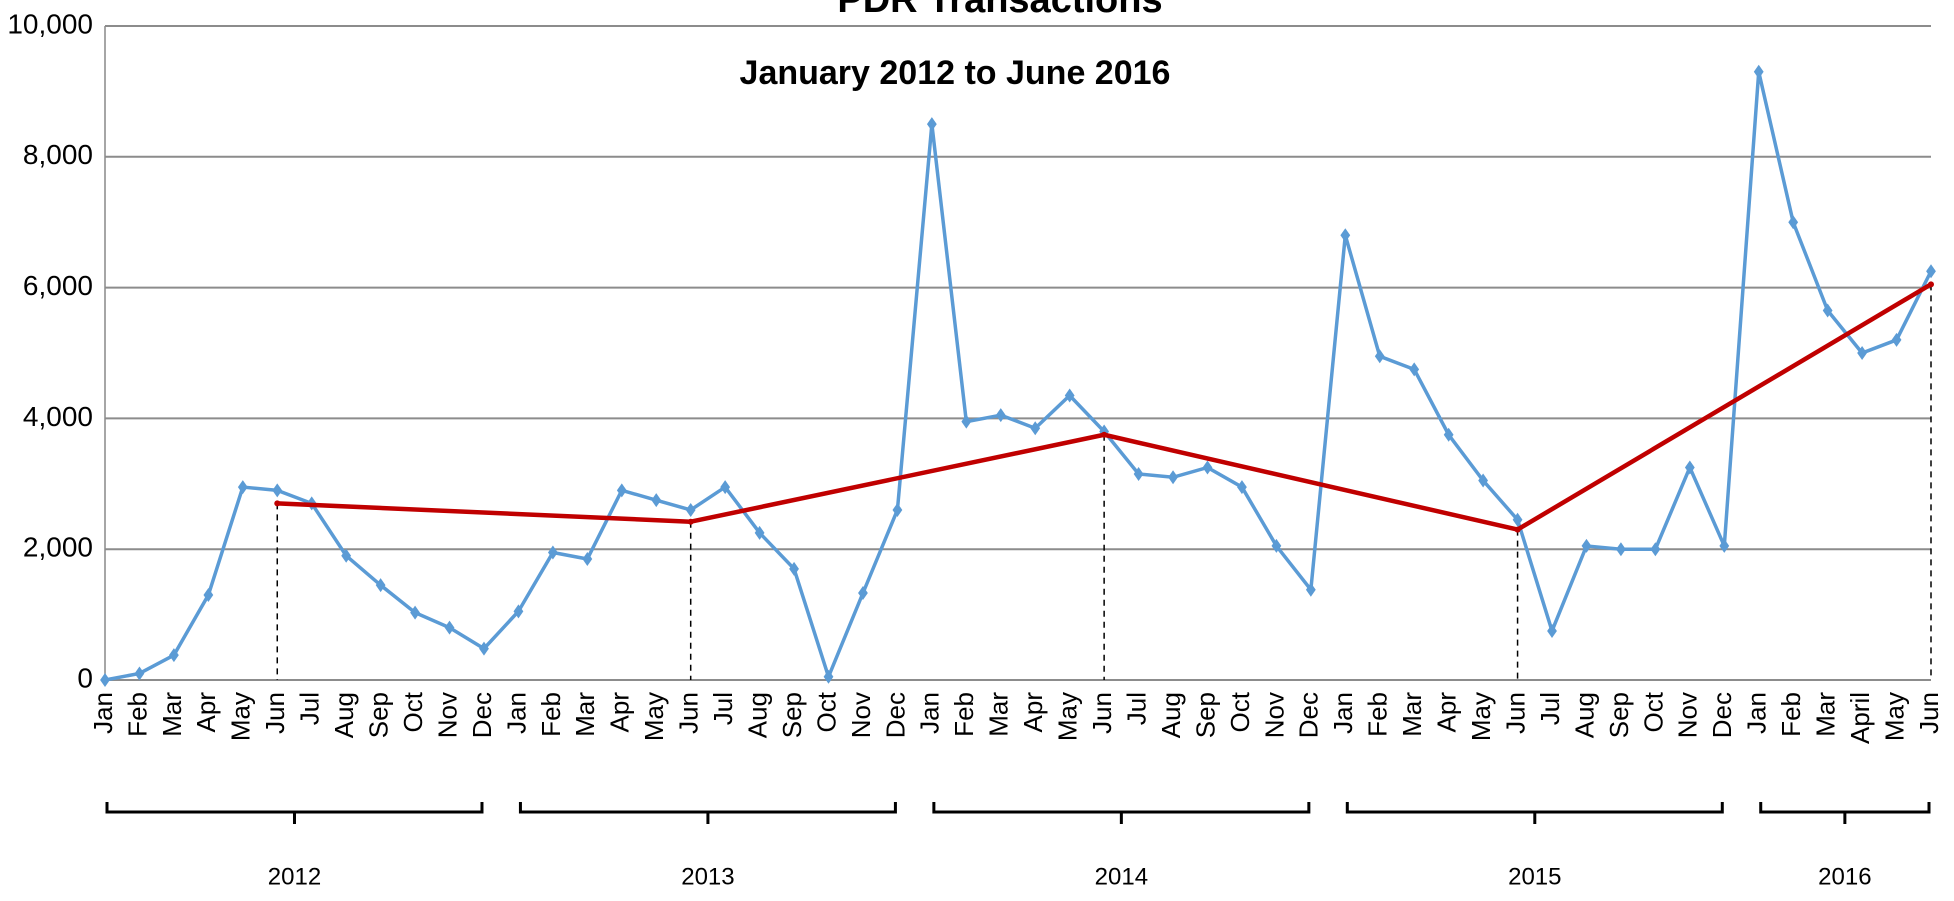 The image size is (1954, 901). What do you see at coordinates (1931, 284) in the screenshot?
I see `trend-point` at bounding box center [1931, 284].